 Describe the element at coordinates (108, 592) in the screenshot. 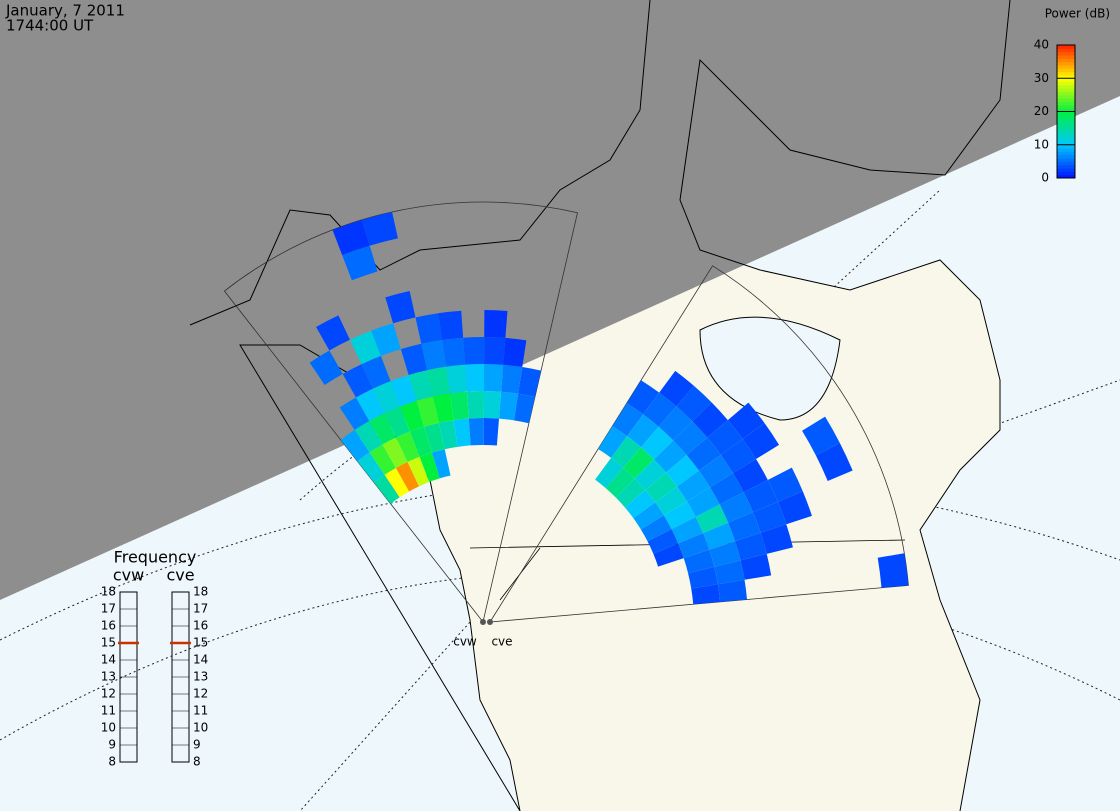

I see `frequency-tick-label: 18` at that location.